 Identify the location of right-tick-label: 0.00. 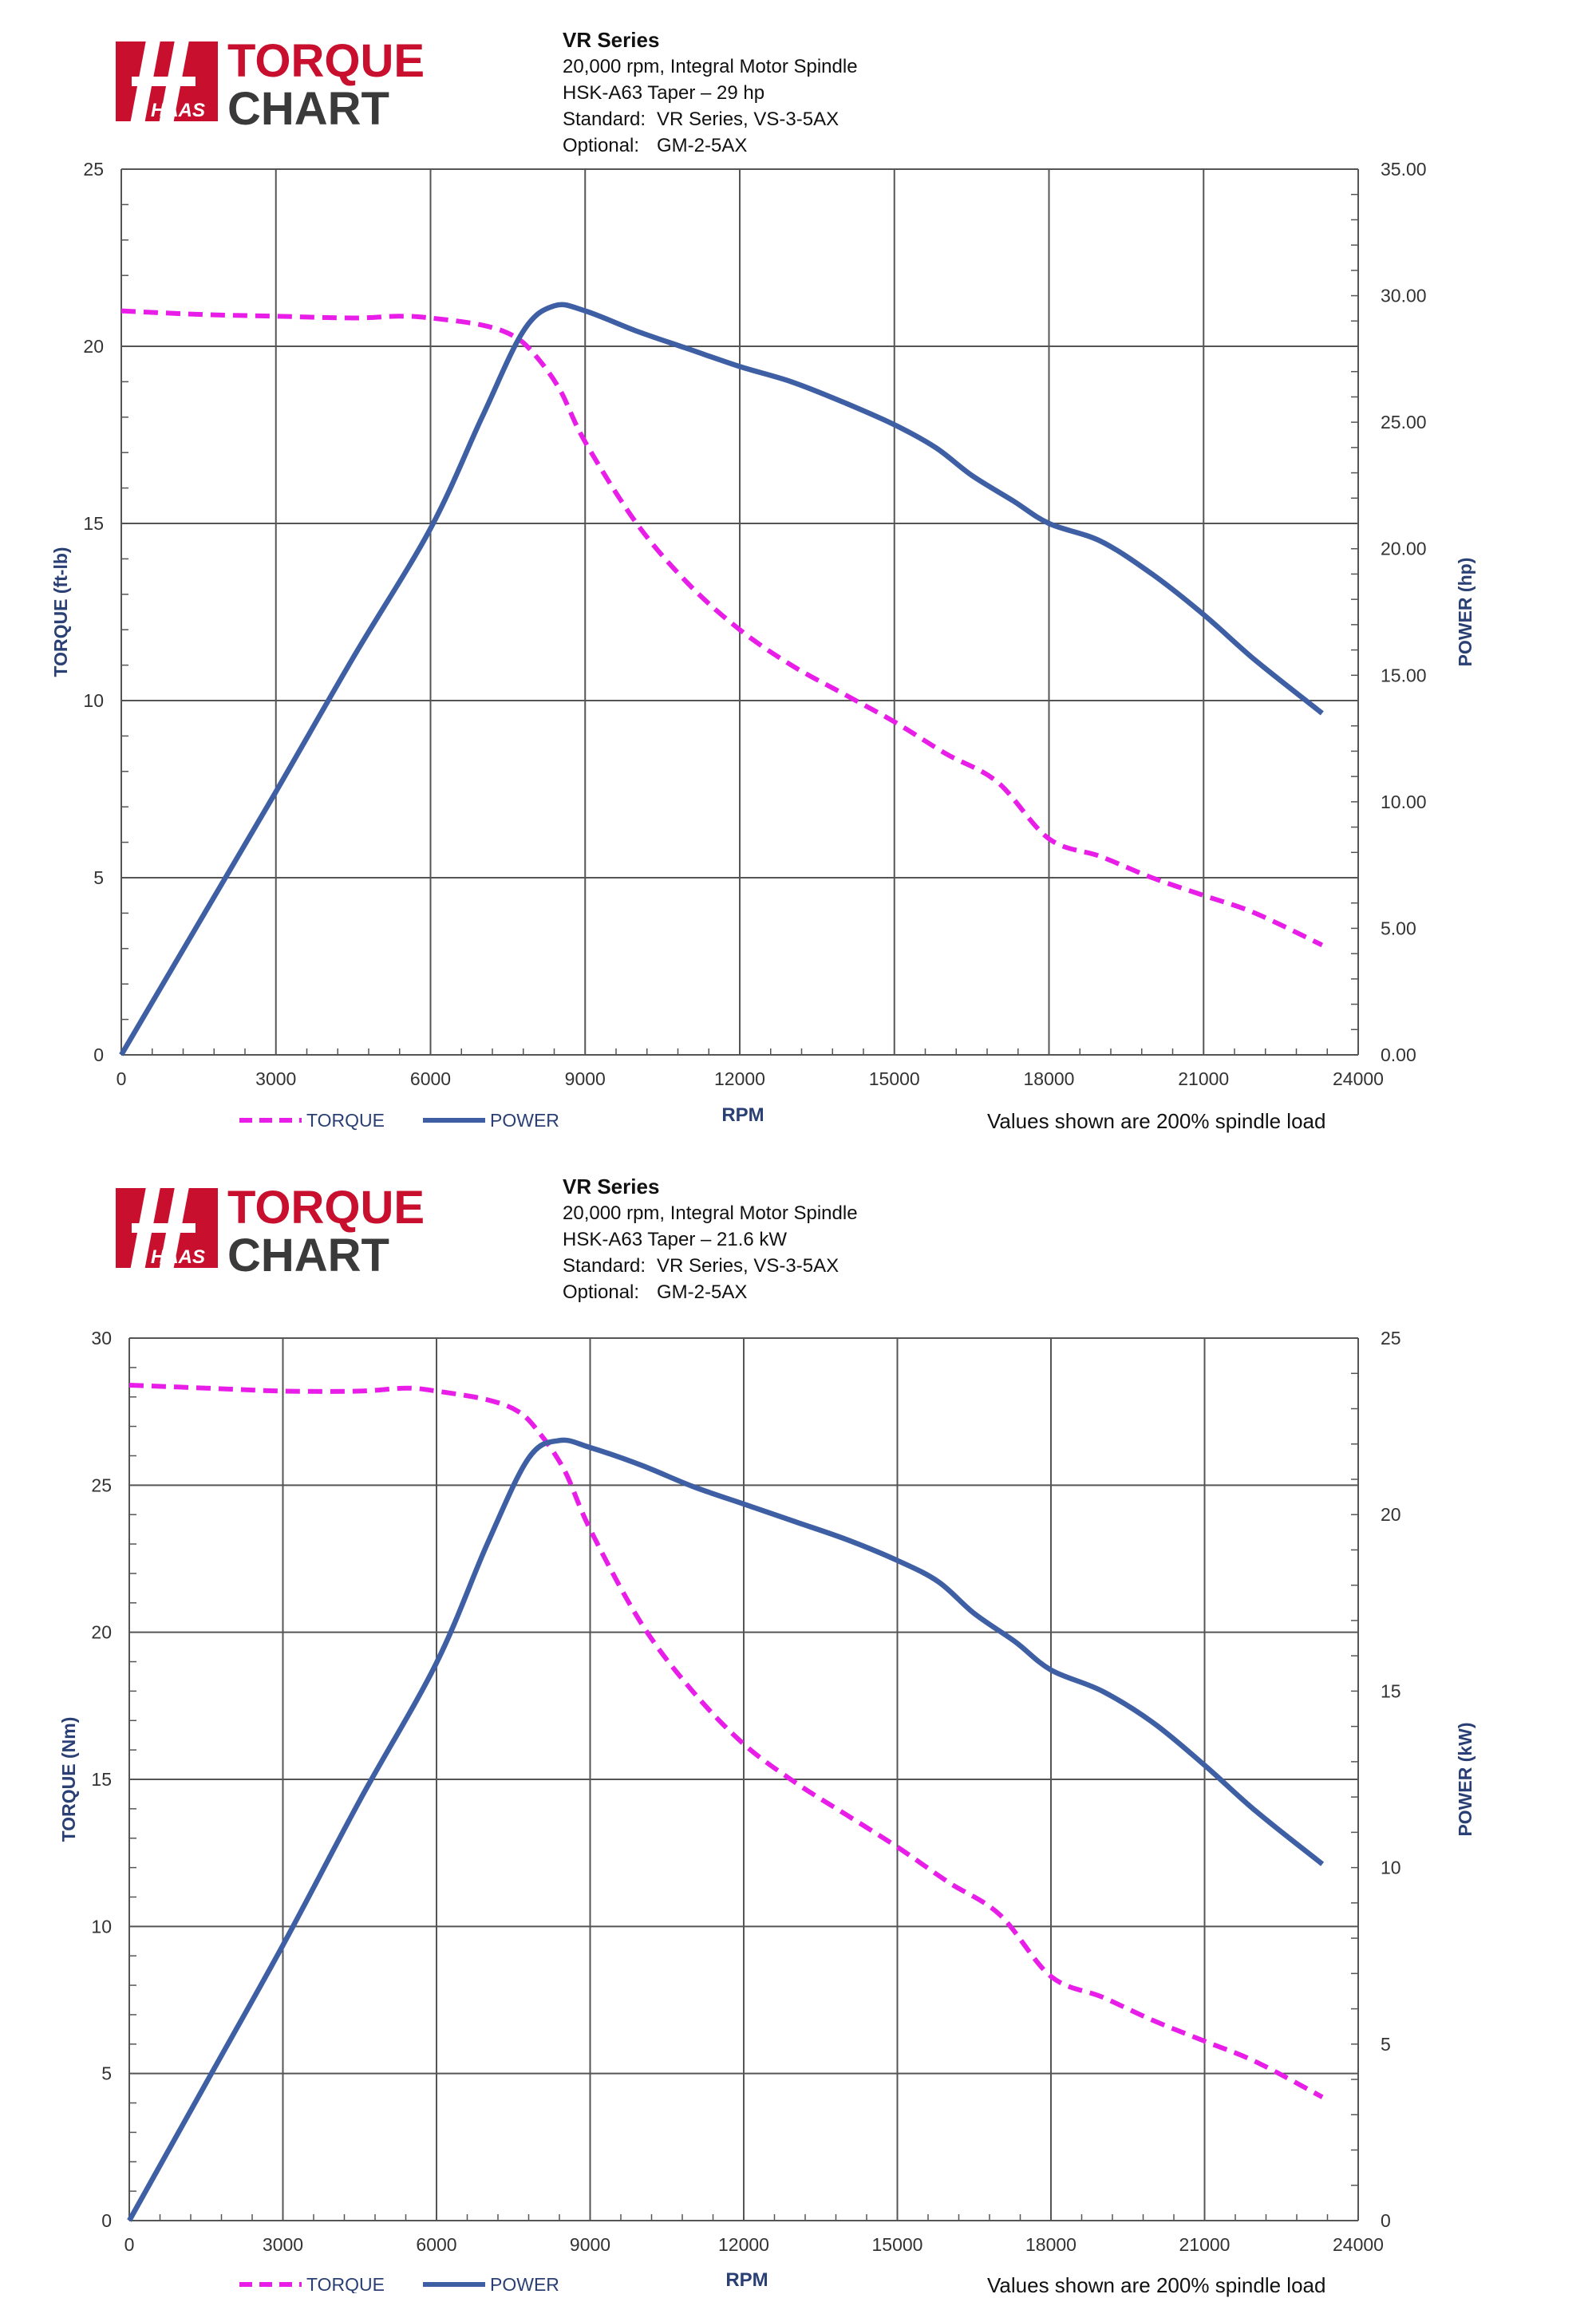
(1398, 1054).